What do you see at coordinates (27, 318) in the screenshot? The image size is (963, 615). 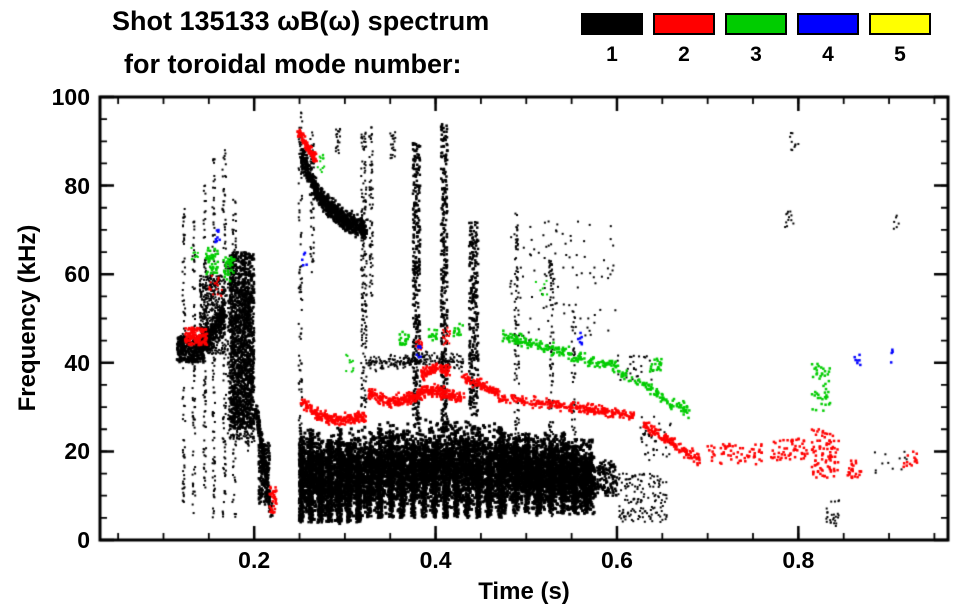 I see `y-axis-title: Frequency (kHz)` at bounding box center [27, 318].